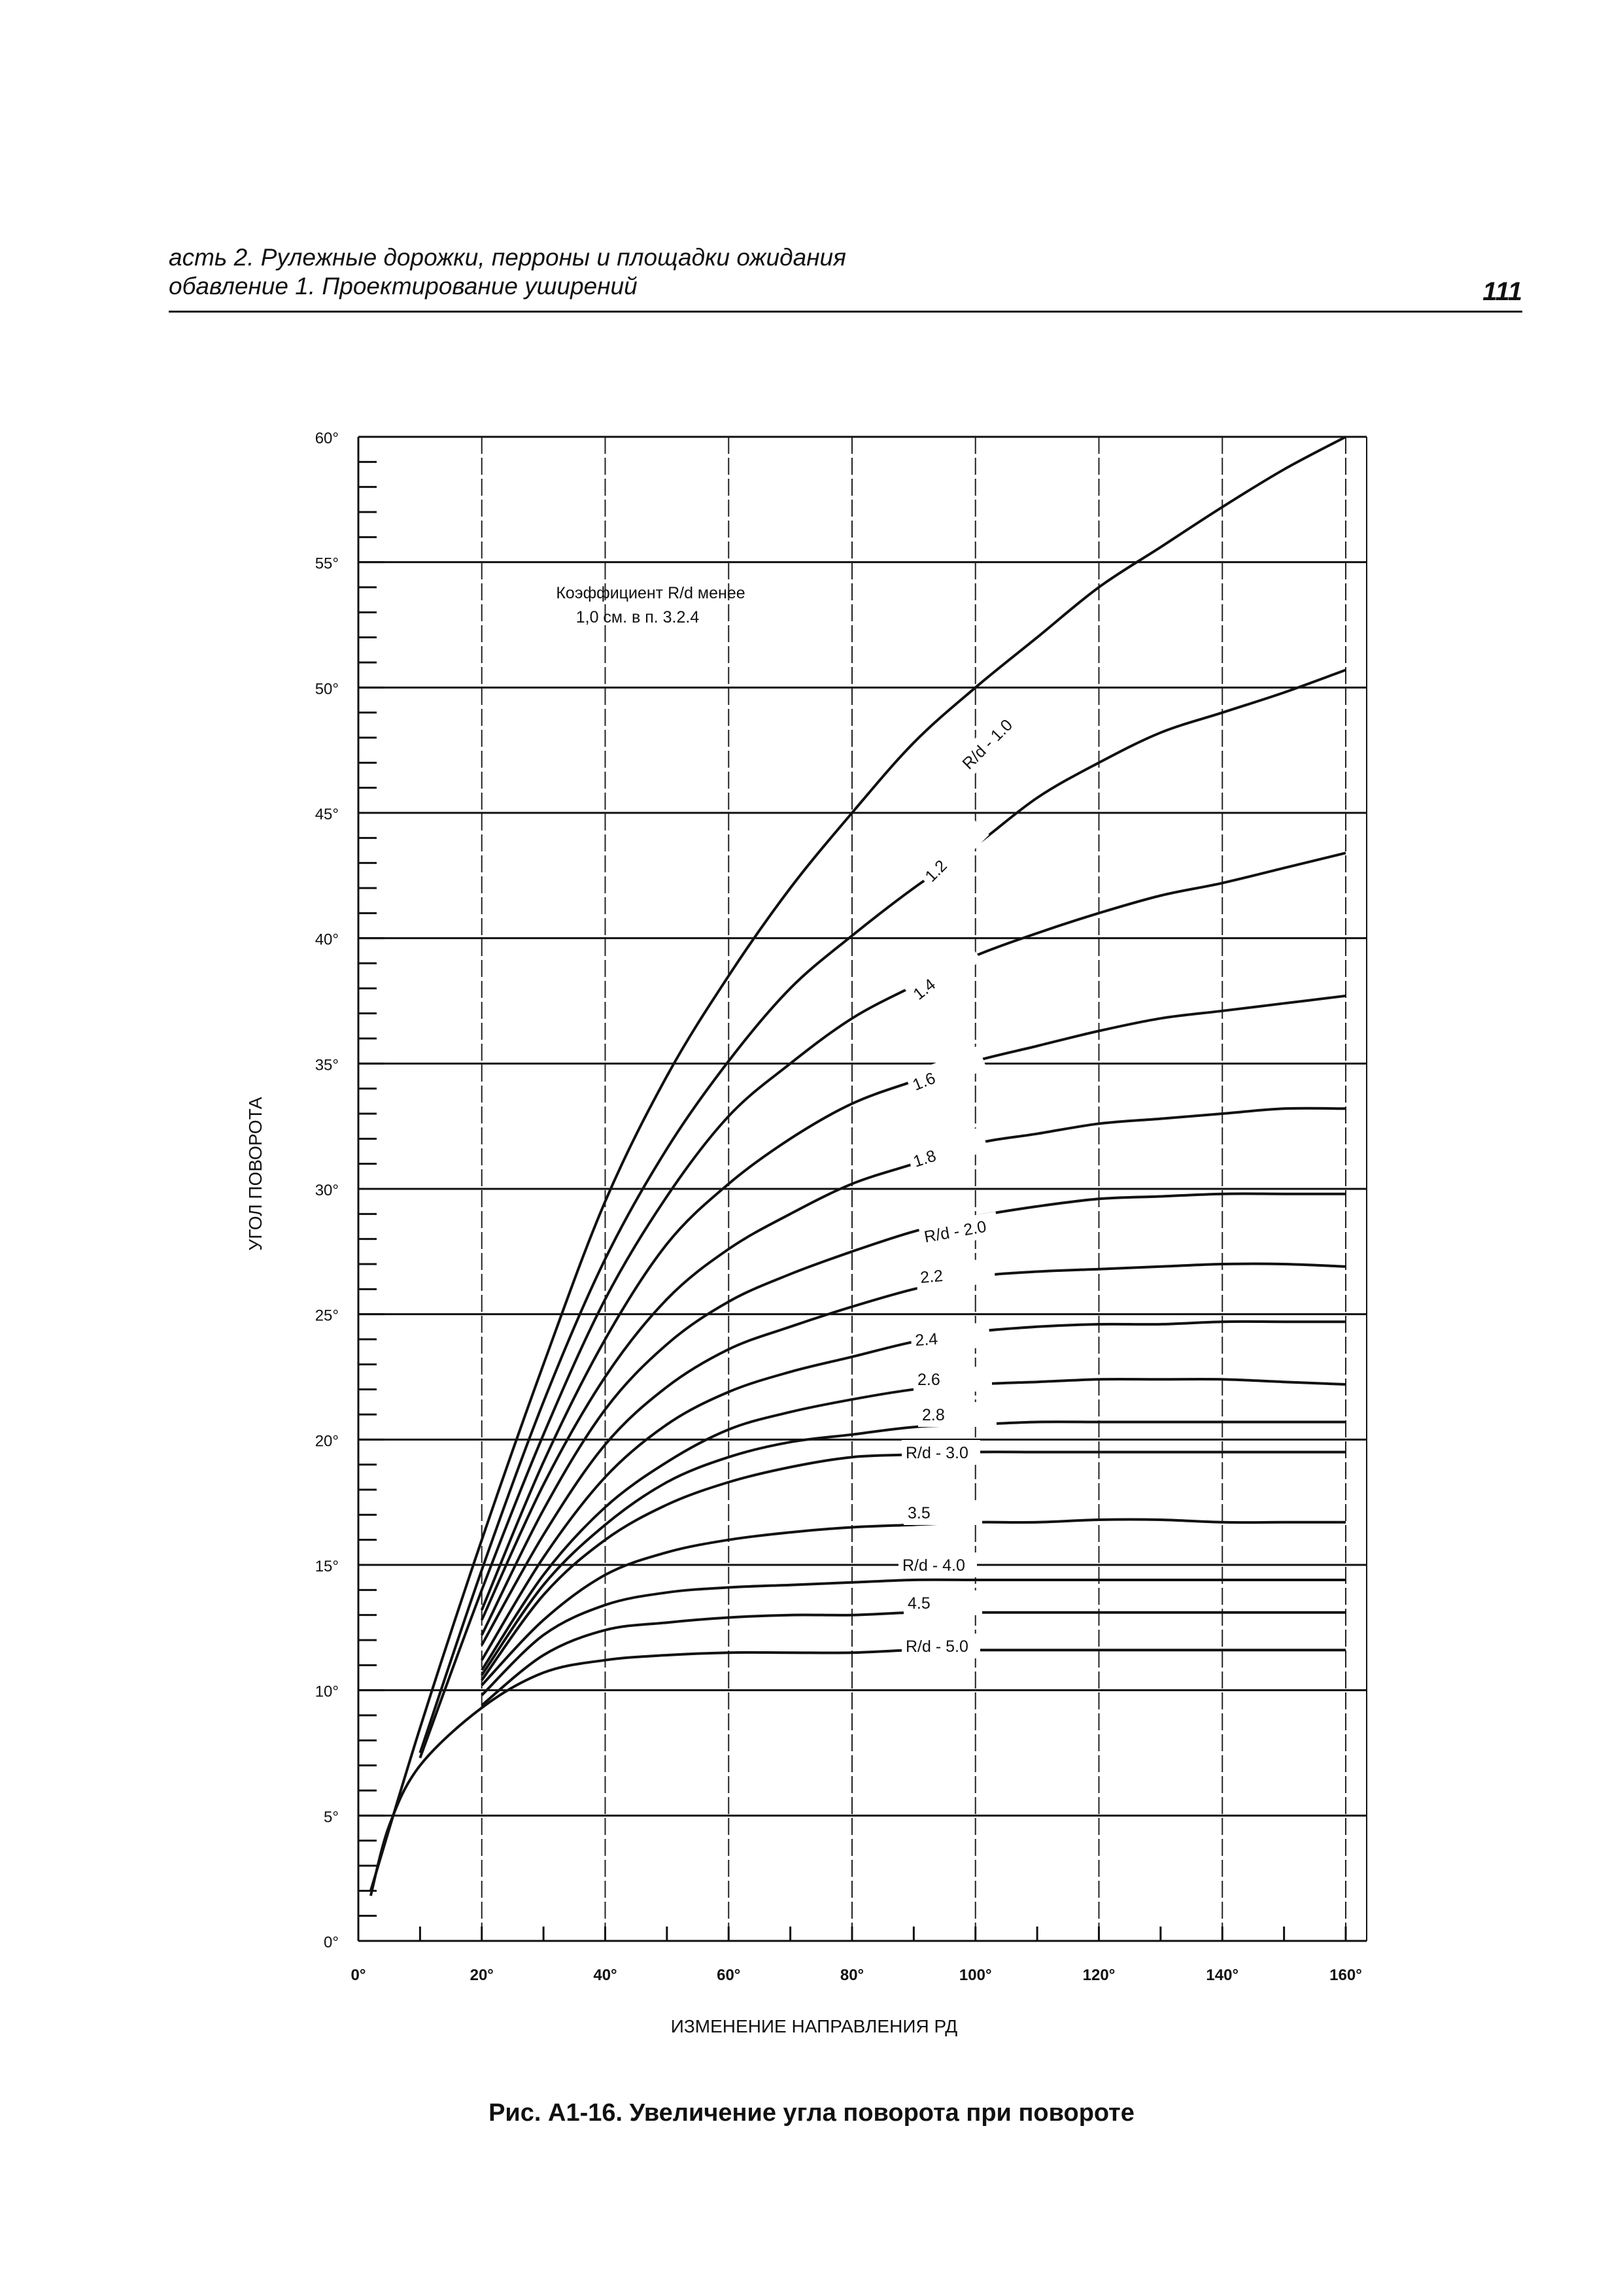 The height and width of the screenshot is (2296, 1623). Describe the element at coordinates (327, 564) in the screenshot. I see `y-tick-label: 55°` at that location.